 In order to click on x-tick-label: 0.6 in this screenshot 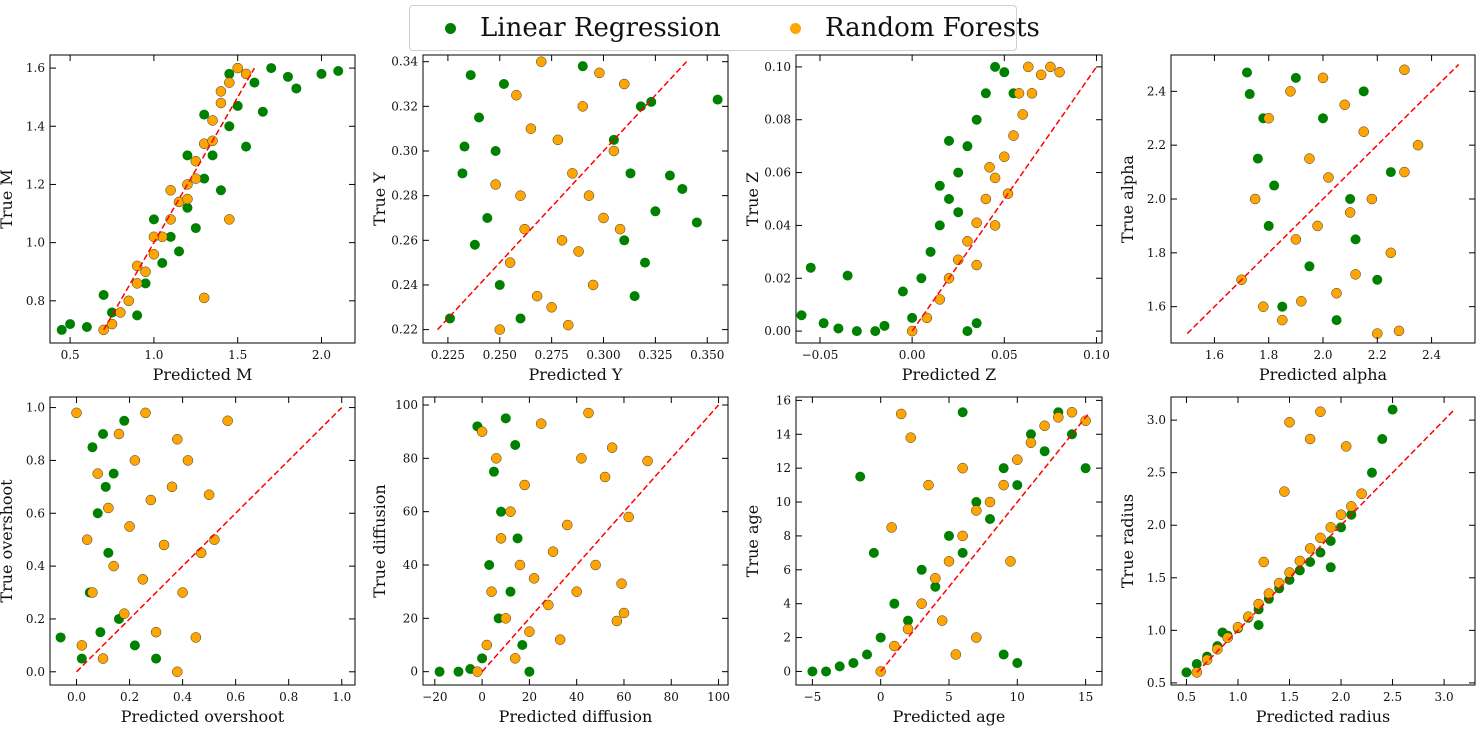, I will do `click(235, 697)`.